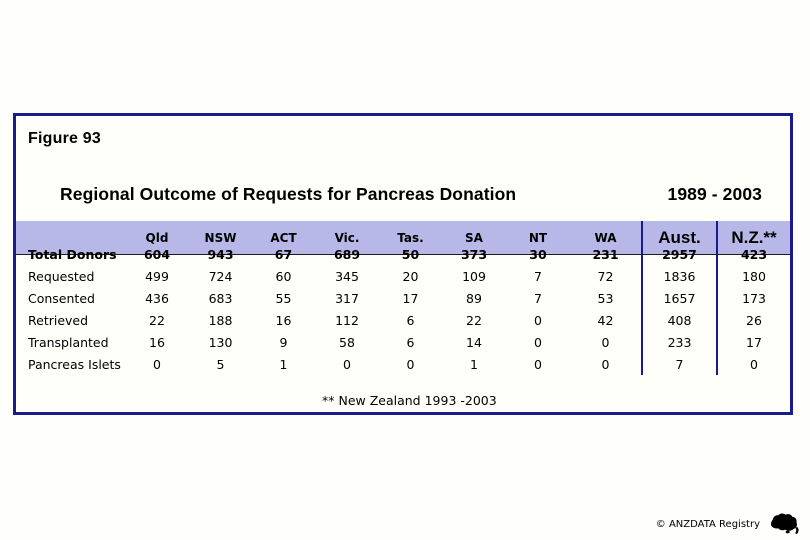  I want to click on column-header: ACT, so click(283, 238).